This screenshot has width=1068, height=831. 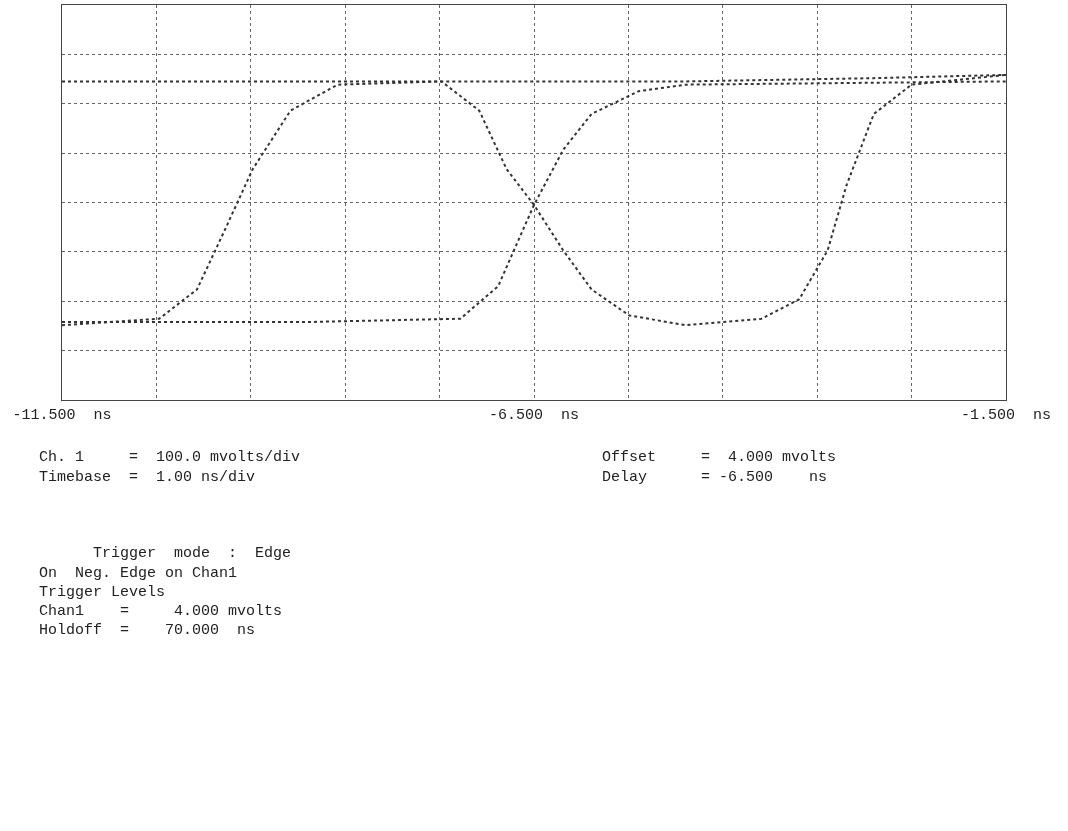 What do you see at coordinates (147, 630) in the screenshot?
I see `text: Holdoff = 70.000 ns` at bounding box center [147, 630].